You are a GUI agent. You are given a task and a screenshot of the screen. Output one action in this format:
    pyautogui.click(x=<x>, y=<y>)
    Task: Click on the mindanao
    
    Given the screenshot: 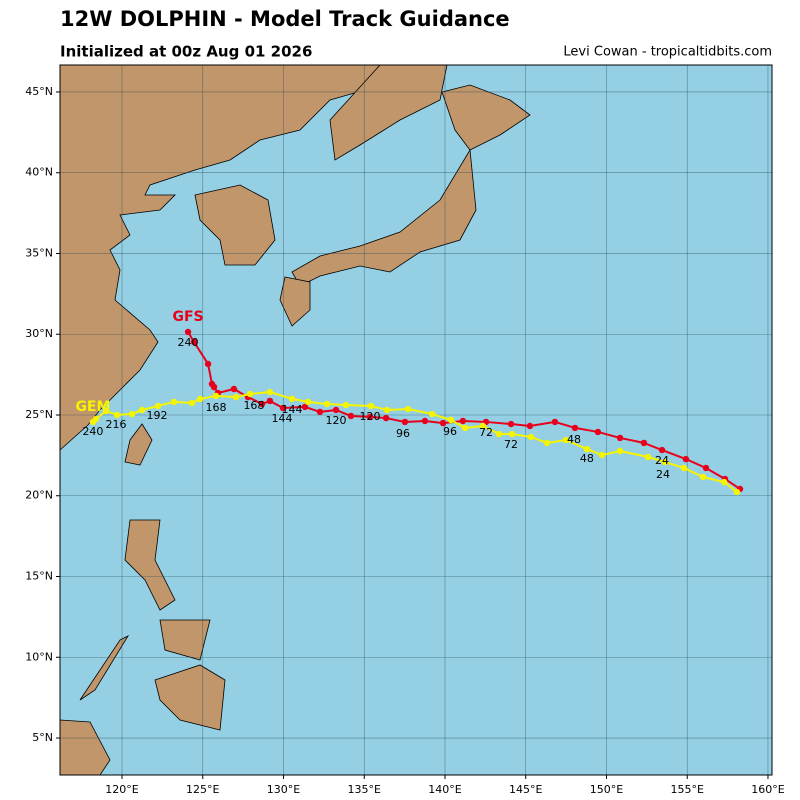 What is the action you would take?
    pyautogui.click(x=190, y=697)
    